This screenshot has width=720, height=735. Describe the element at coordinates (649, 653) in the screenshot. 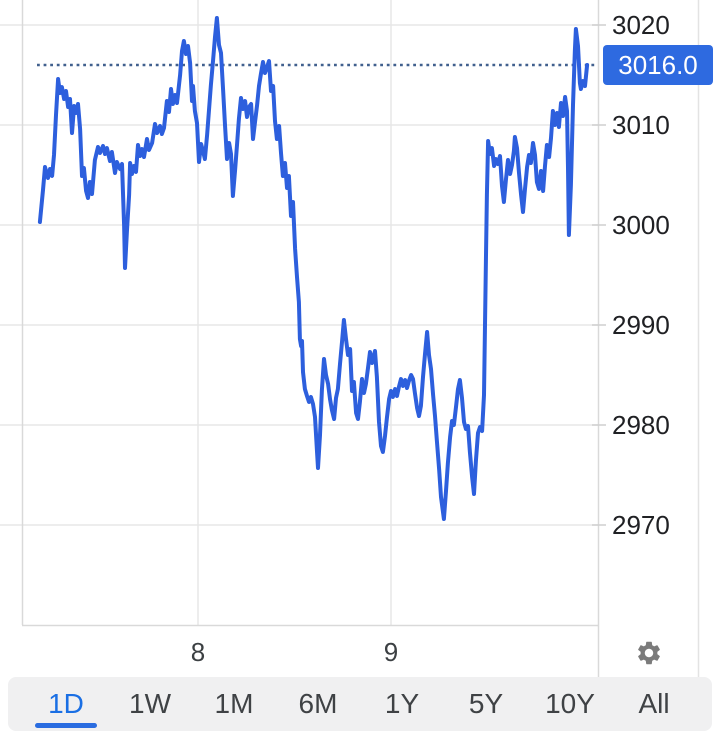

I see `settings-gear-icon` at that location.